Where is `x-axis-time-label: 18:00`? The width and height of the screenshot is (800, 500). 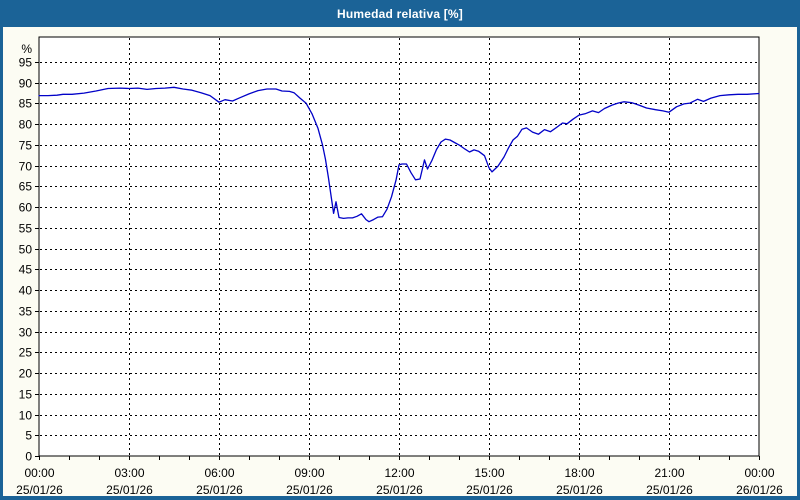
x-axis-time-label: 18:00 is located at coordinates (579, 473).